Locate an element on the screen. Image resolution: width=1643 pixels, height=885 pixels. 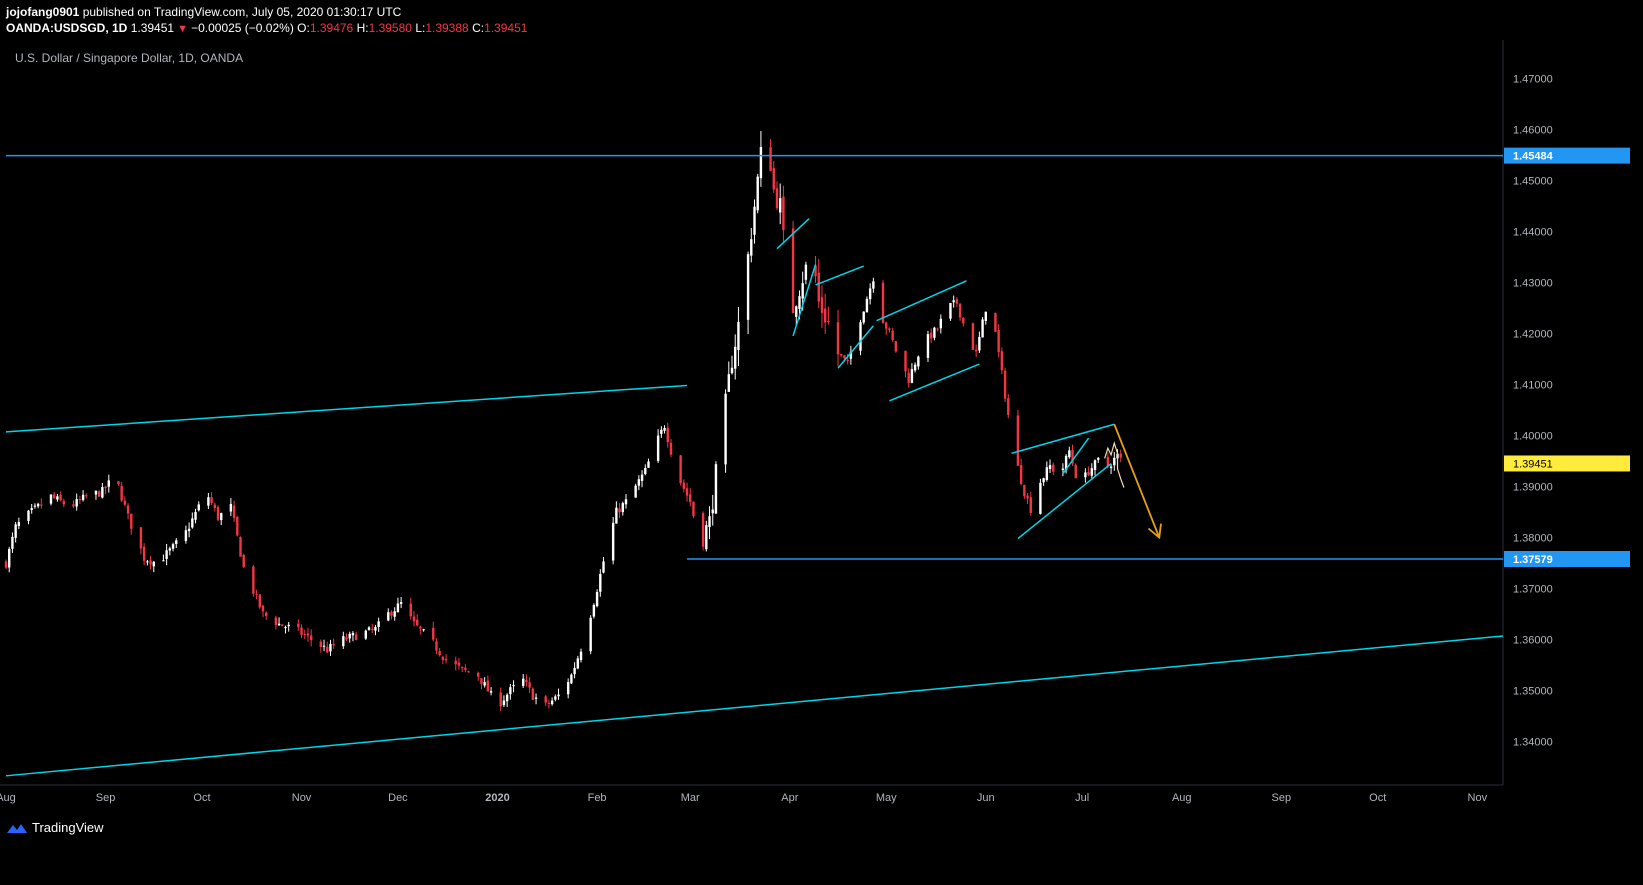
y-tick-label: 1.47000 is located at coordinates (1533, 79).